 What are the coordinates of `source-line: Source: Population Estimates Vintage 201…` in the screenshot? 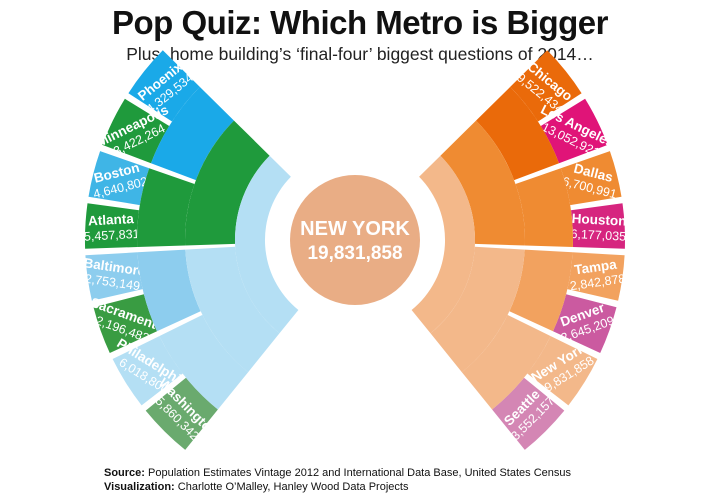 It's located at (337, 473).